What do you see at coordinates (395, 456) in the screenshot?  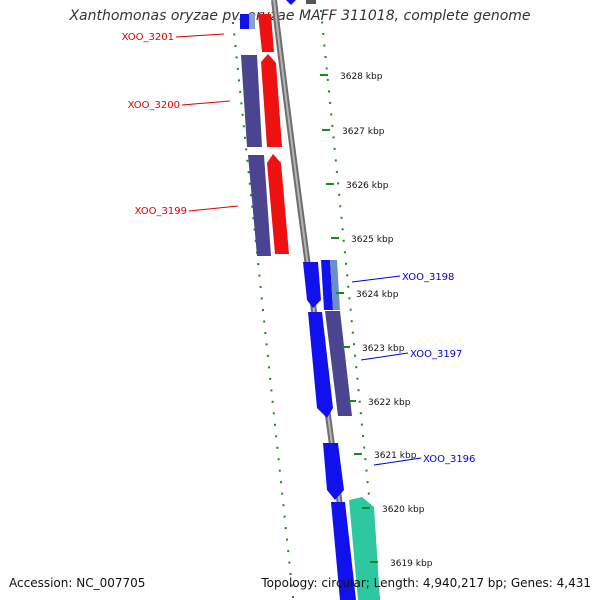 I see `tick-label: 3621 kbp` at bounding box center [395, 456].